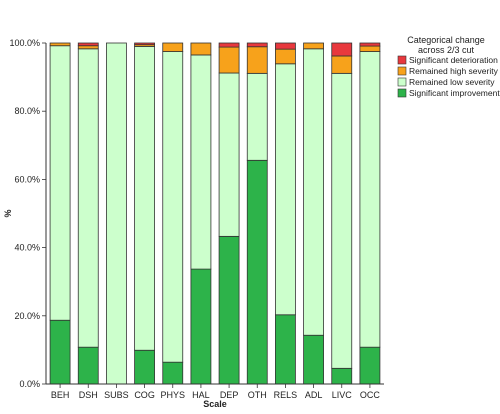  Describe the element at coordinates (229, 395) in the screenshot. I see `x-tick-label-dep: DEP` at that location.